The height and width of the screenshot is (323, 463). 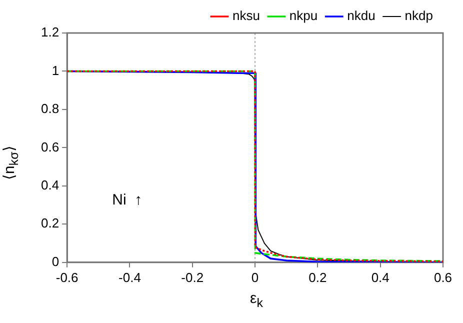 What do you see at coordinates (246, 16) in the screenshot?
I see `legend-label: nksu` at bounding box center [246, 16].